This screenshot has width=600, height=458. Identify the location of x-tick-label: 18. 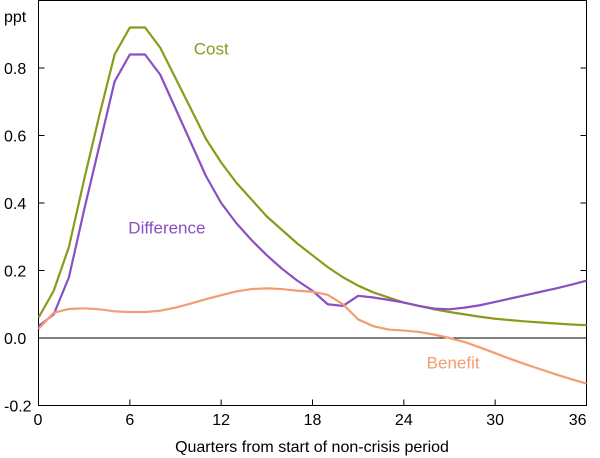
(313, 420).